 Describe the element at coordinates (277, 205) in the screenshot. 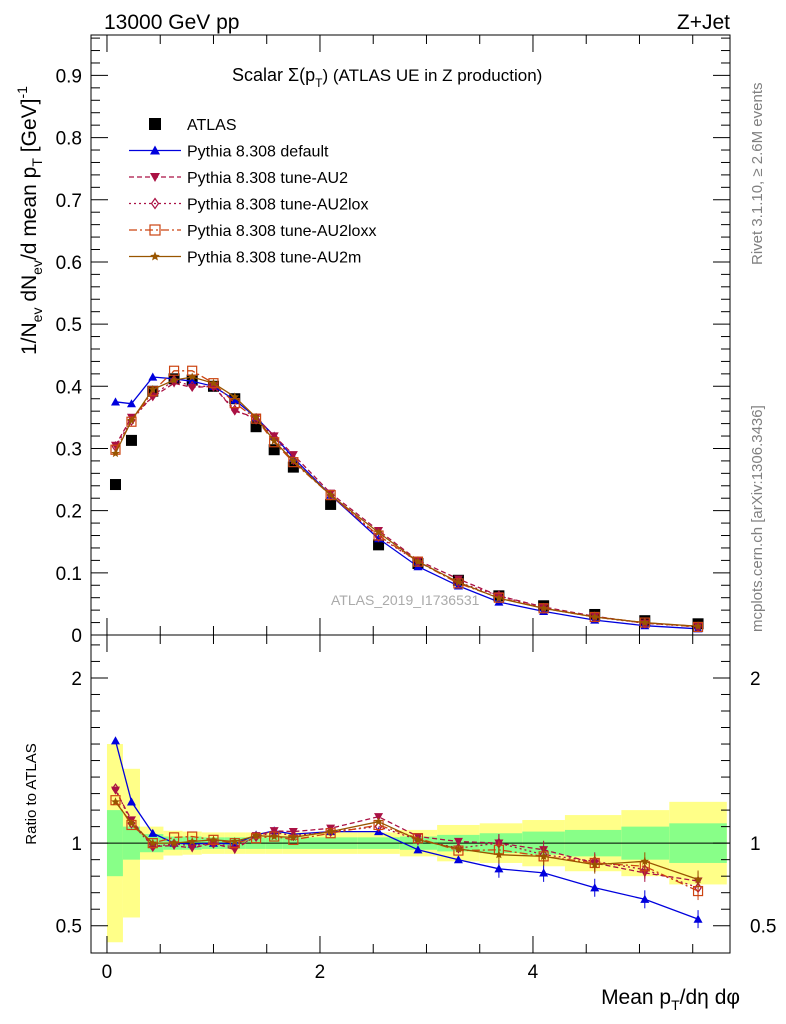

I see `legend-label: Pythia 8.308 tune-AU2lox` at that location.